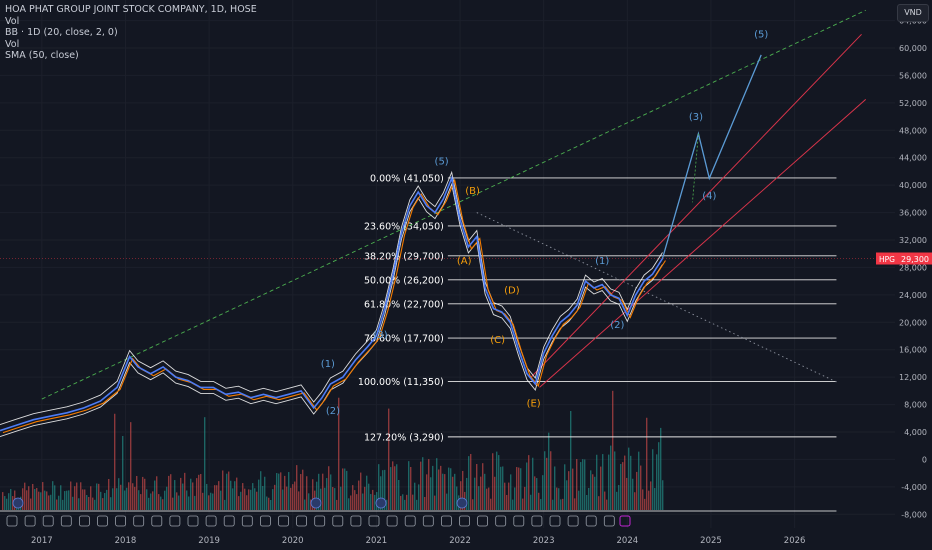 This screenshot has height=550, width=932. What do you see at coordinates (418, 512) in the screenshot?
I see `event-markers` at bounding box center [418, 512].